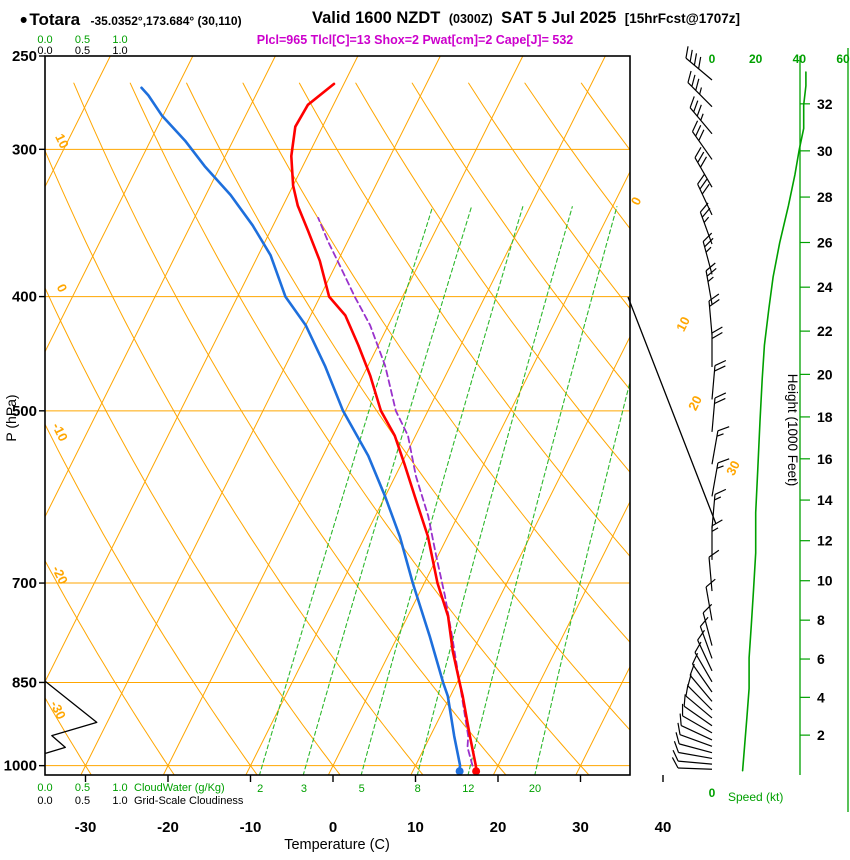 The image size is (850, 860). I want to click on cloudwater-scale-label: 0.5, so click(82, 40).